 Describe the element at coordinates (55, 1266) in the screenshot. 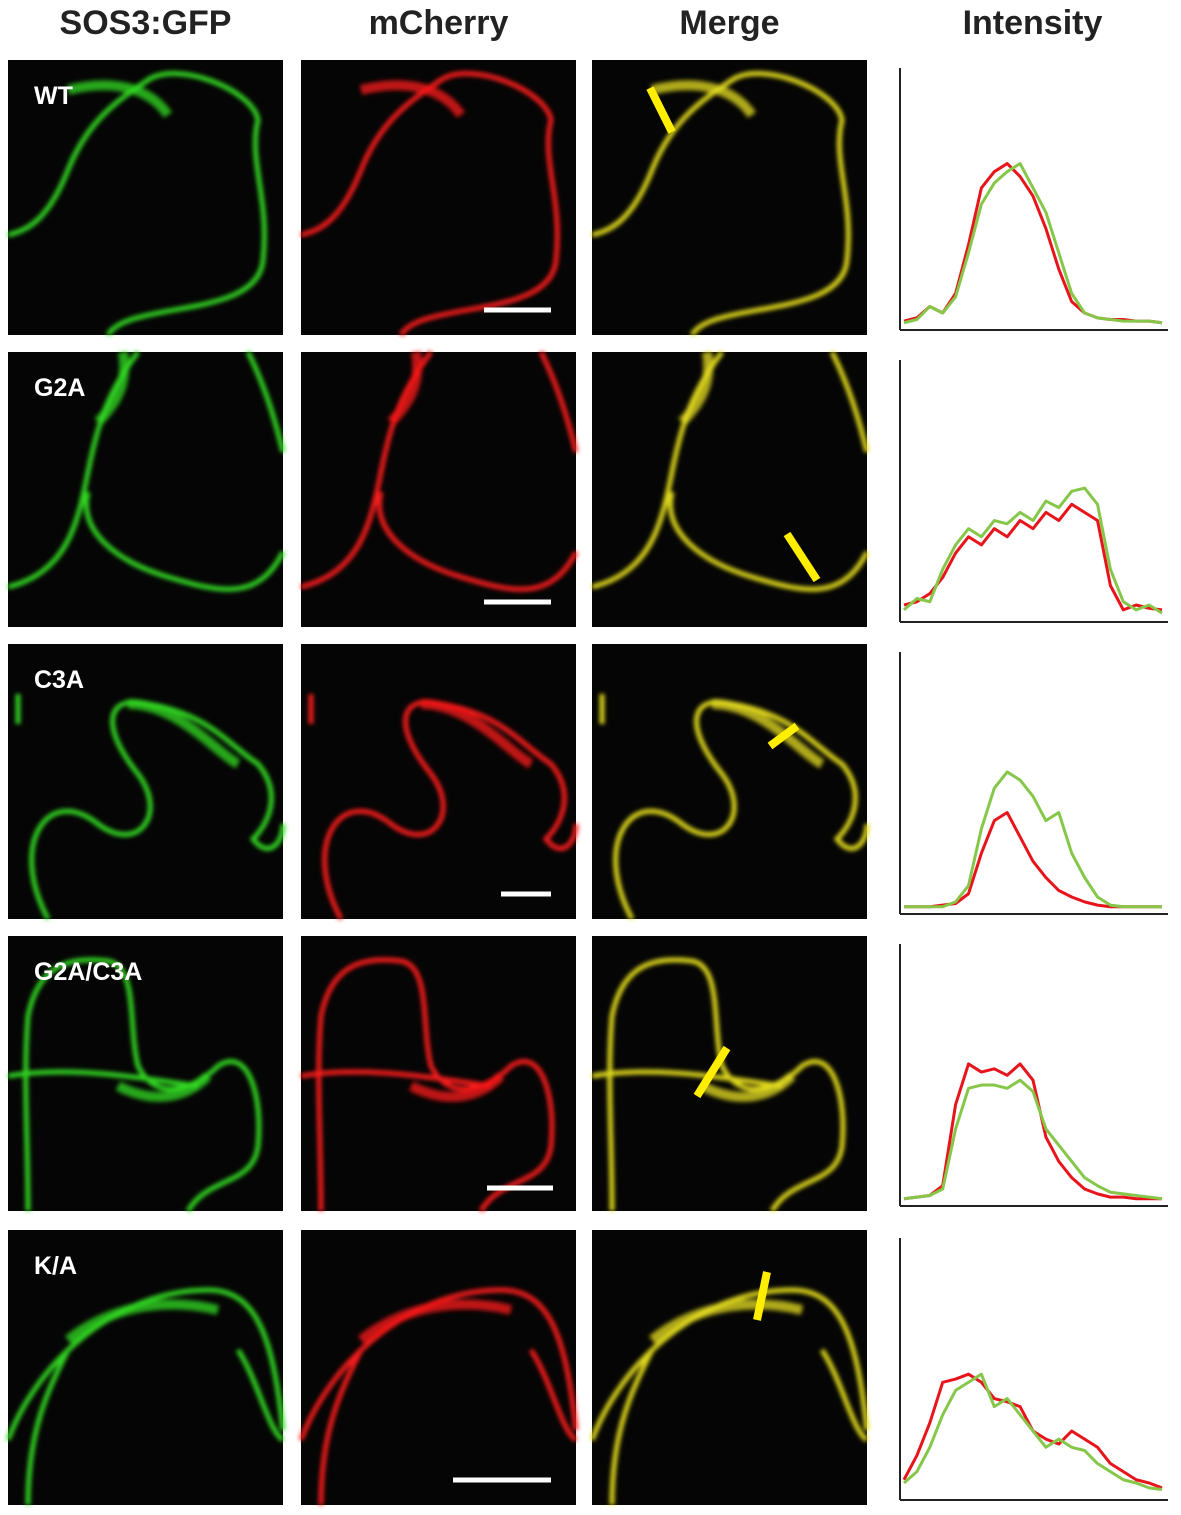

I see `row-label: K/A` at that location.